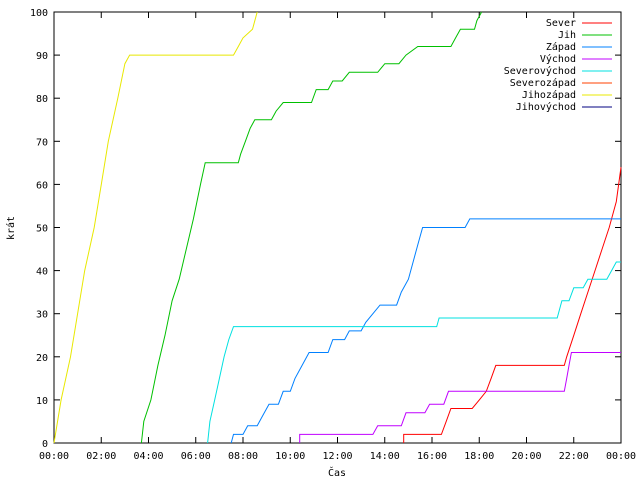  I want to click on legend-label: Západ, so click(561, 47).